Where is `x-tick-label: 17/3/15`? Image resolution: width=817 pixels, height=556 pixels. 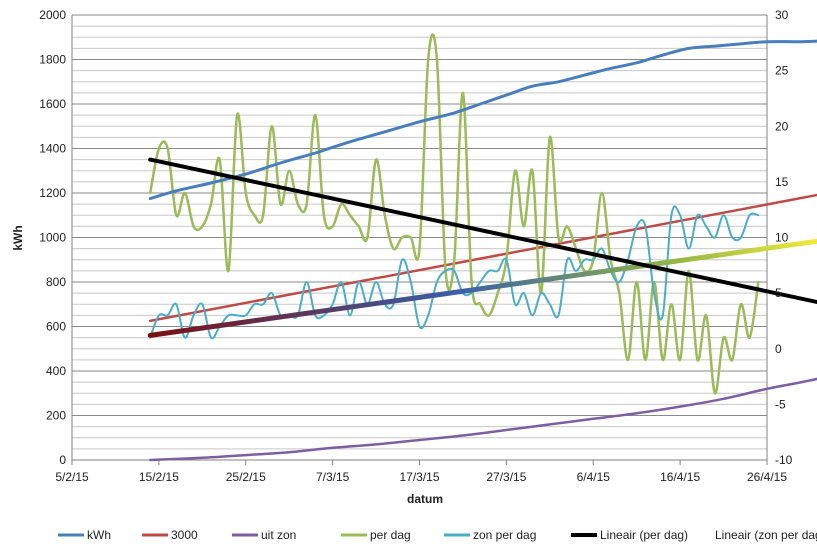 x-tick-label: 17/3/15 is located at coordinates (419, 477).